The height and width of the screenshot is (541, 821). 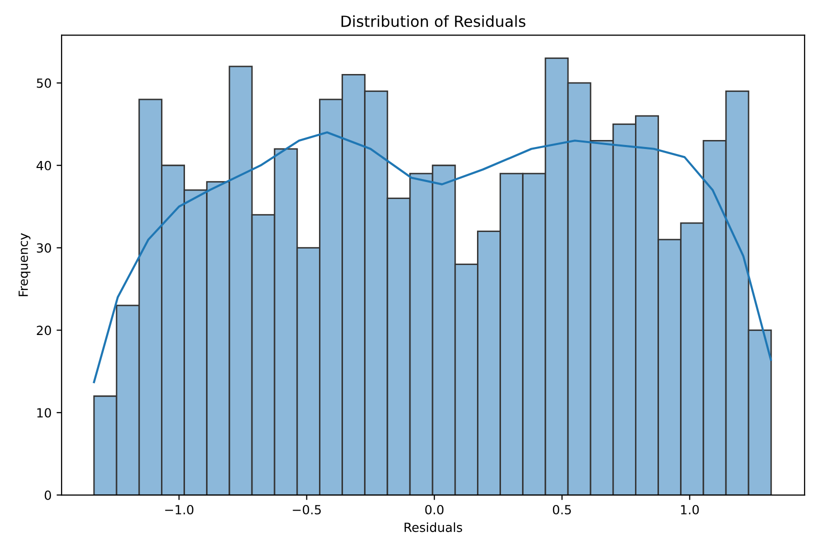 What do you see at coordinates (44, 83) in the screenshot?
I see `y-tick-label: 50` at bounding box center [44, 83].